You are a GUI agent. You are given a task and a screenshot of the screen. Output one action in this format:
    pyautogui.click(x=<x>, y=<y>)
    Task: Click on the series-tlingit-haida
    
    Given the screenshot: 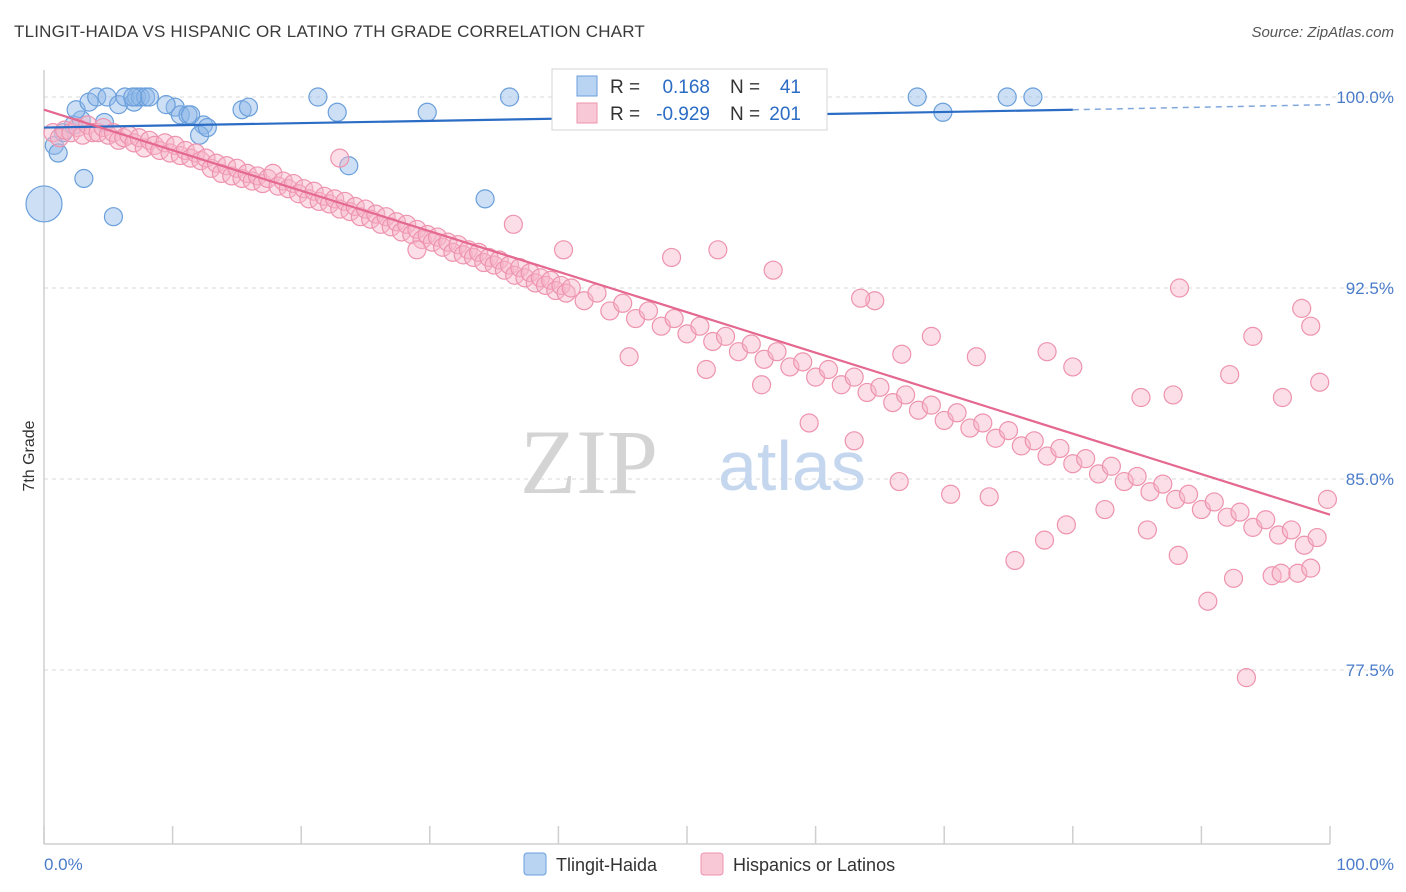 What is the action you would take?
    pyautogui.click(x=534, y=157)
    